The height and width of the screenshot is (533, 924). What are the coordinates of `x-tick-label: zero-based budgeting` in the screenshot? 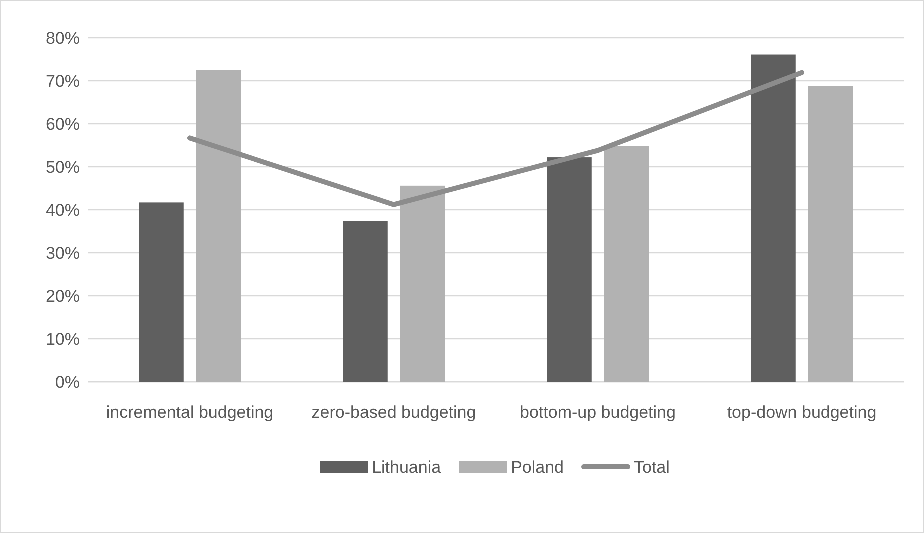 It's located at (394, 412).